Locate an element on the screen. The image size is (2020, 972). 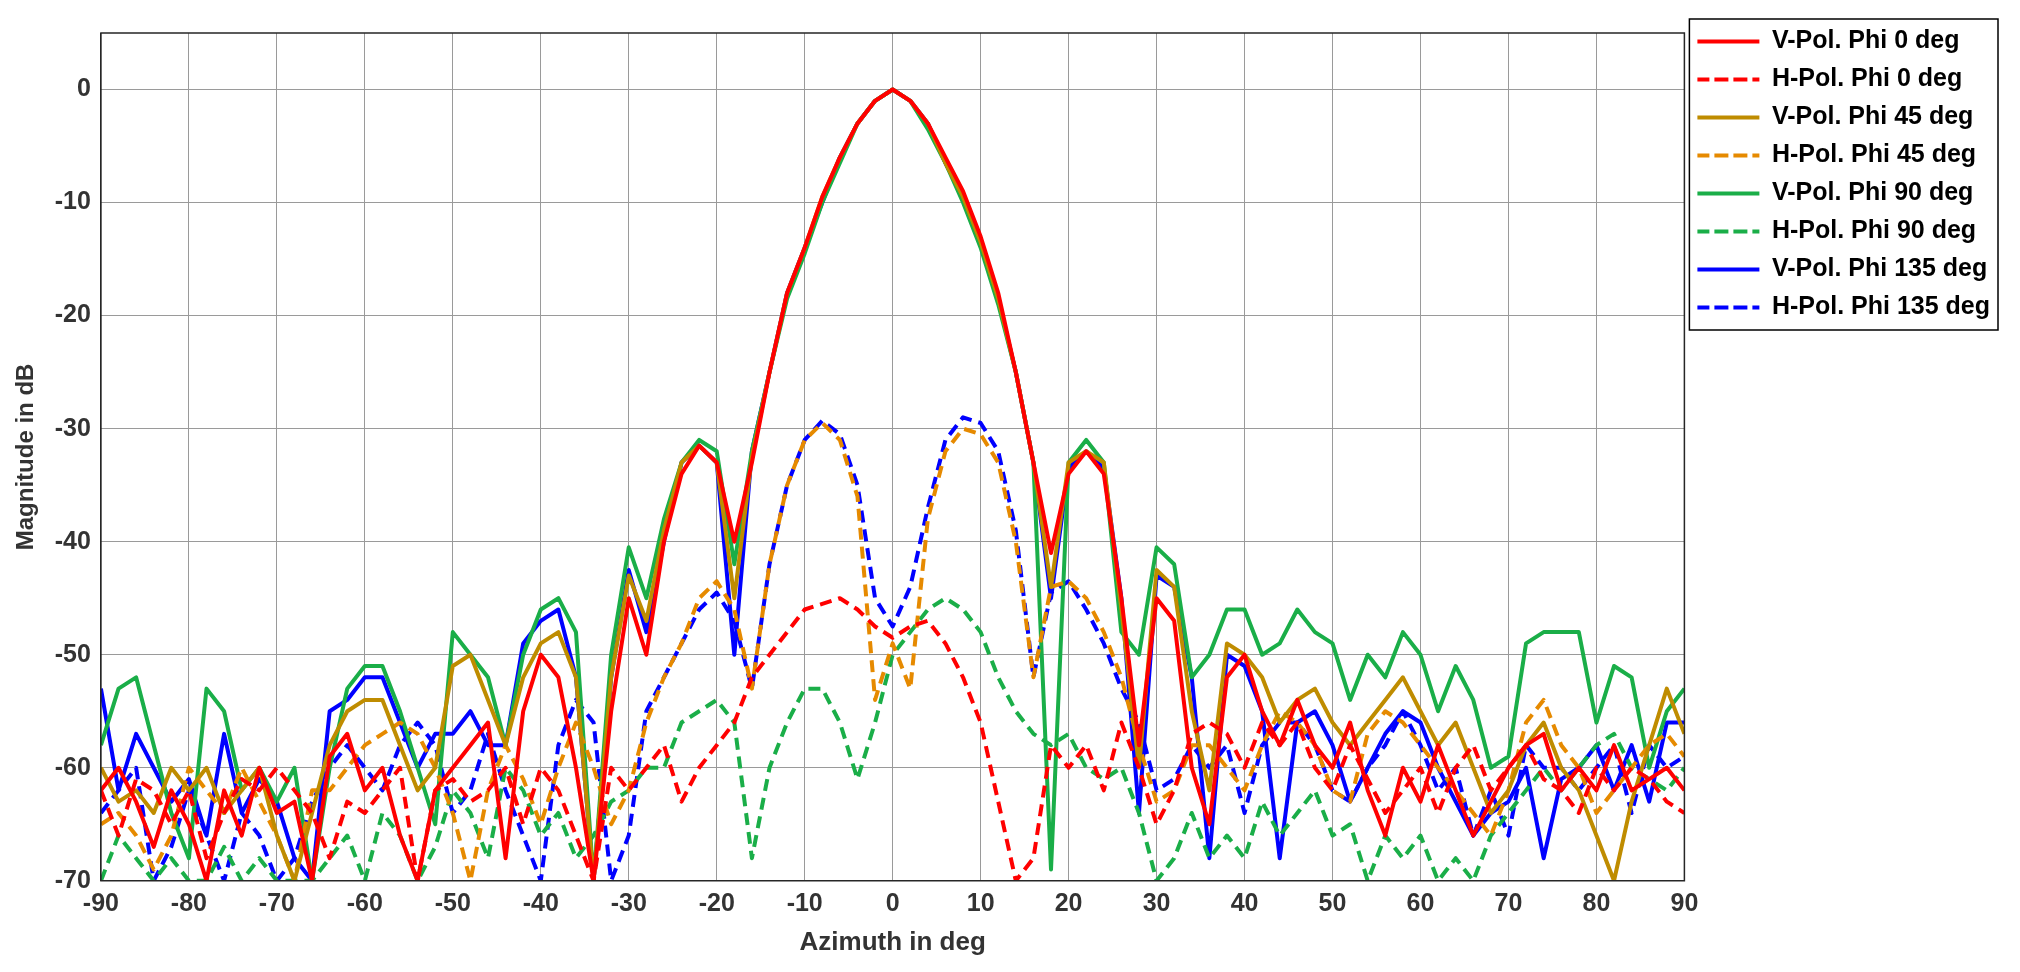
x-tick-label: 40 is located at coordinates (1244, 901).